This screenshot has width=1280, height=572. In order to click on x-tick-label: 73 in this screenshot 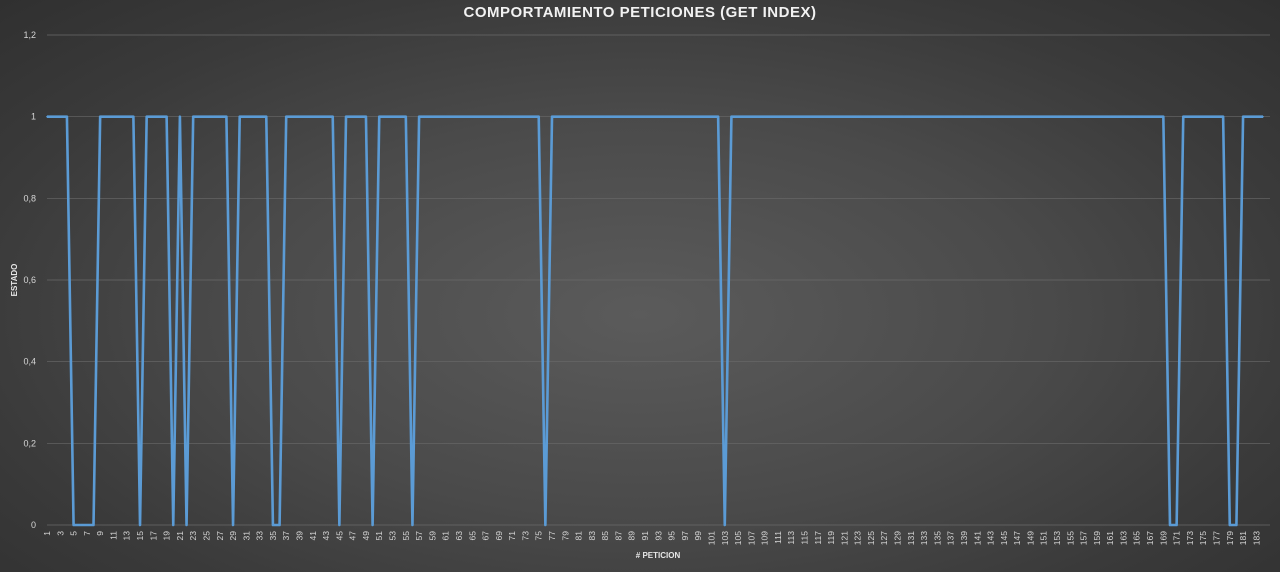, I will do `click(525, 536)`.